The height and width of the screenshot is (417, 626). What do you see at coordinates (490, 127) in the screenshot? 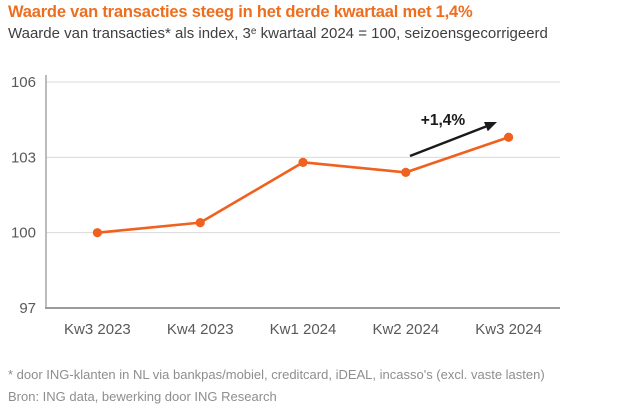
I see `trend-arrow-head` at bounding box center [490, 127].